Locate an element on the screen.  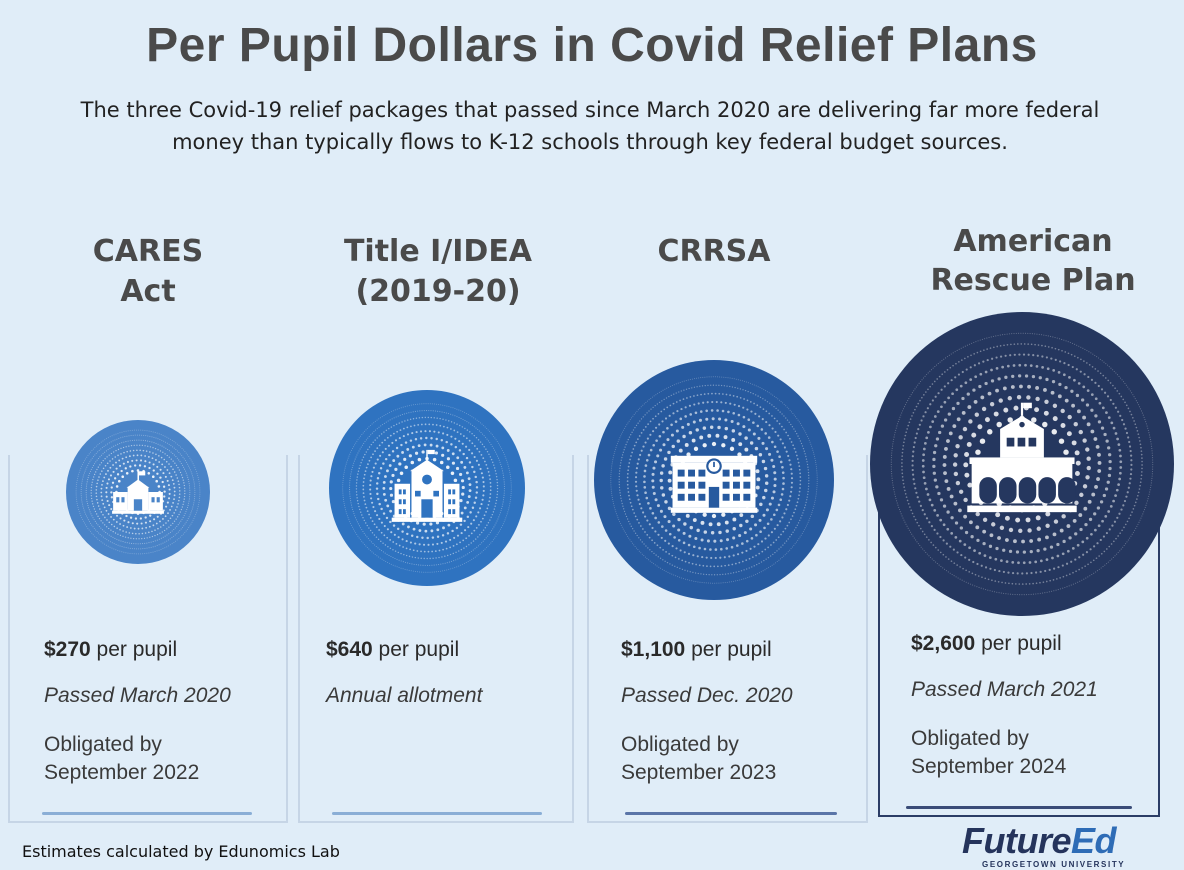
panel-crrsa is located at coordinates (727, 639).